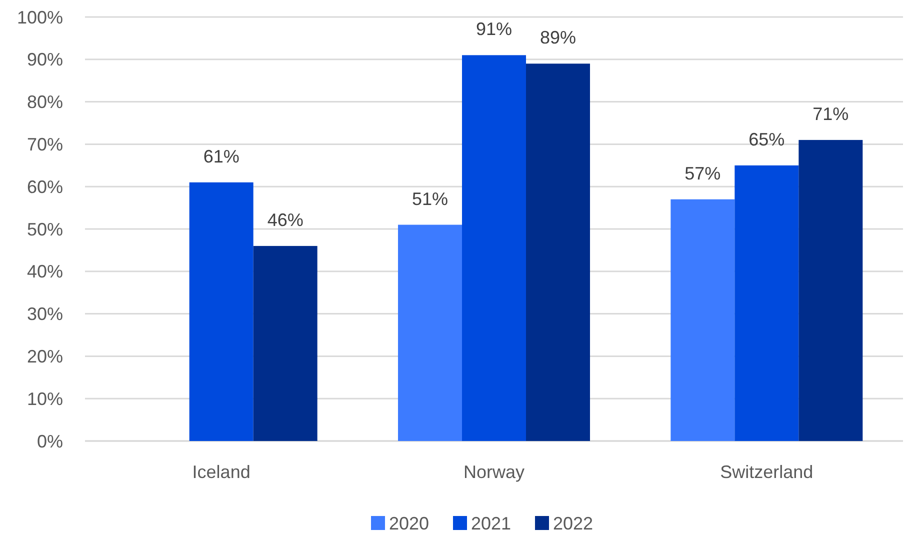 The image size is (911, 538). I want to click on text: 89%, so click(558, 38).